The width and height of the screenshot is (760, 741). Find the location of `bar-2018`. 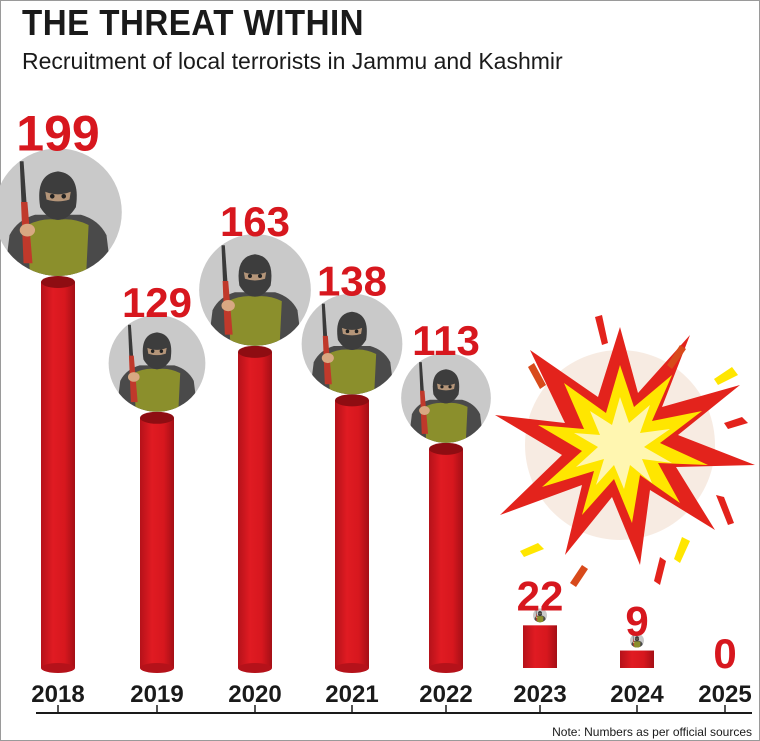

bar-2018 is located at coordinates (58, 475).